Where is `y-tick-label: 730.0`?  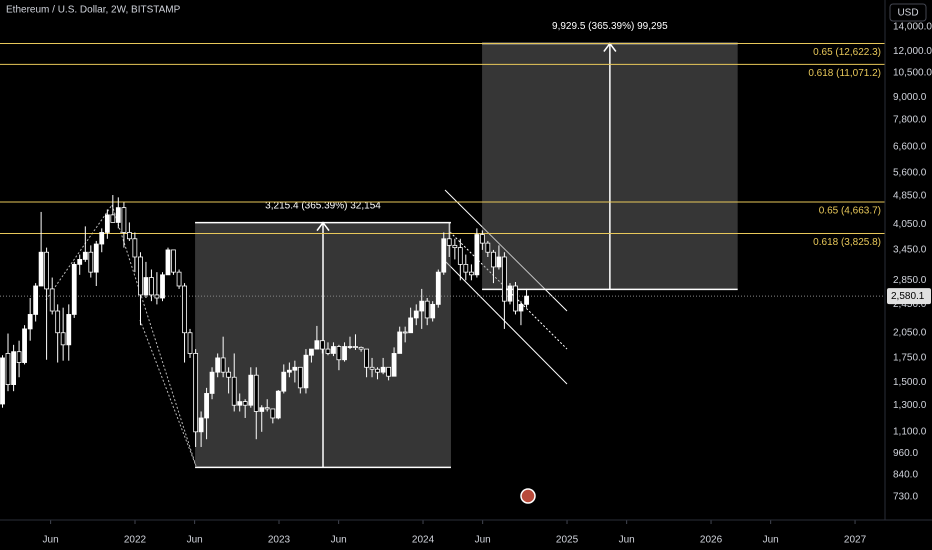
y-tick-label: 730.0 is located at coordinates (905, 497).